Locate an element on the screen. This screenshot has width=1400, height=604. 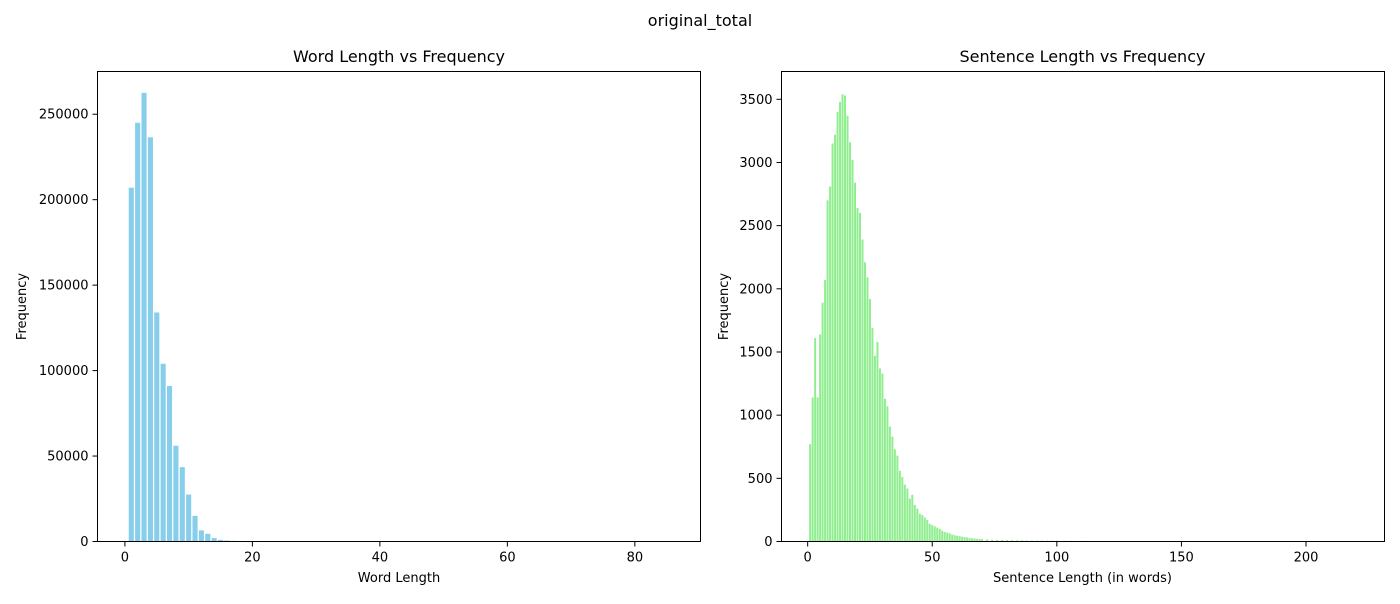
sentence-length-y-tick-label: 1000 is located at coordinates (755, 416).